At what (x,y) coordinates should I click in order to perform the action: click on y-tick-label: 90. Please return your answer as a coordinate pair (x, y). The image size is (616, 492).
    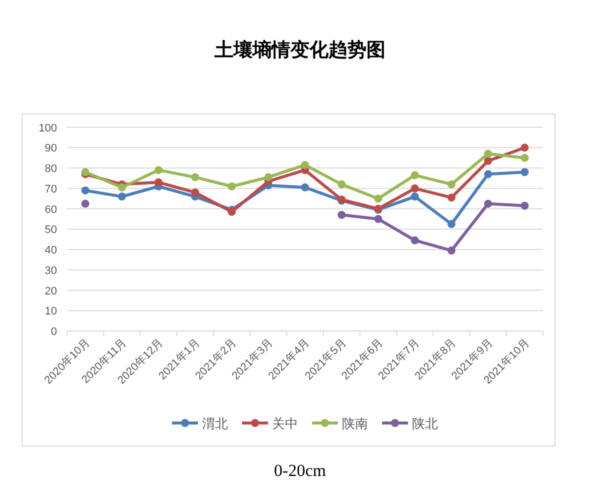
    Looking at the image, I should click on (50, 148).